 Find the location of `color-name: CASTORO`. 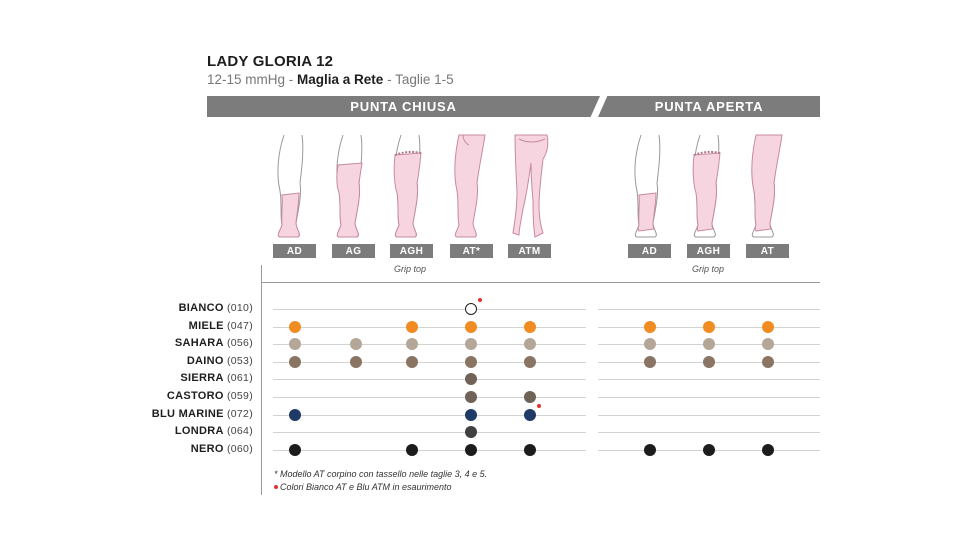

color-name: CASTORO is located at coordinates (195, 396).